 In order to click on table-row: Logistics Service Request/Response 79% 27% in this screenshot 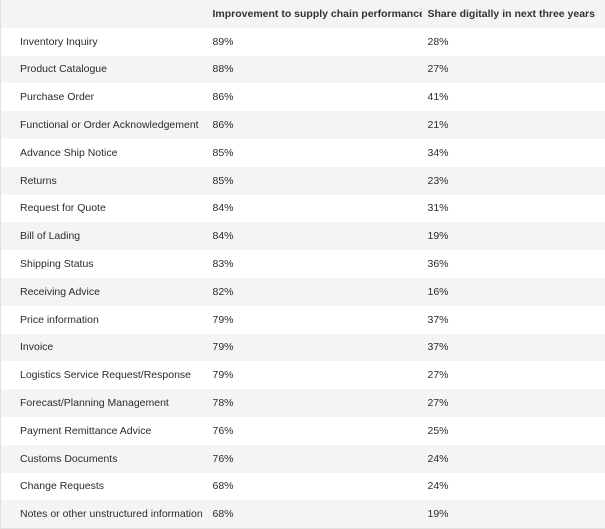, I will do `click(303, 375)`.